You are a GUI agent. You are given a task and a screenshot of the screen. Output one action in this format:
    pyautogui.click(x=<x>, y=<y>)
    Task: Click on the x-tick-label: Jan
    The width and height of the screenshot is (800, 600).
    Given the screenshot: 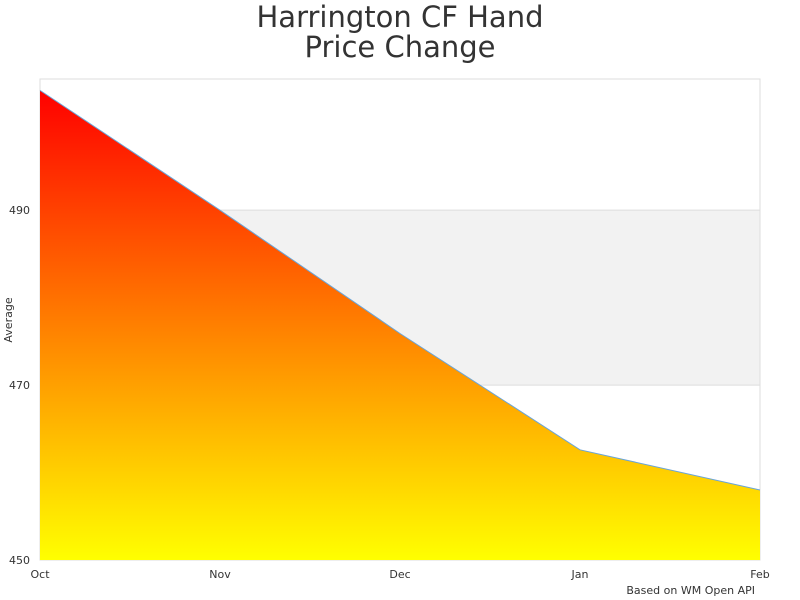 What is the action you would take?
    pyautogui.click(x=580, y=574)
    